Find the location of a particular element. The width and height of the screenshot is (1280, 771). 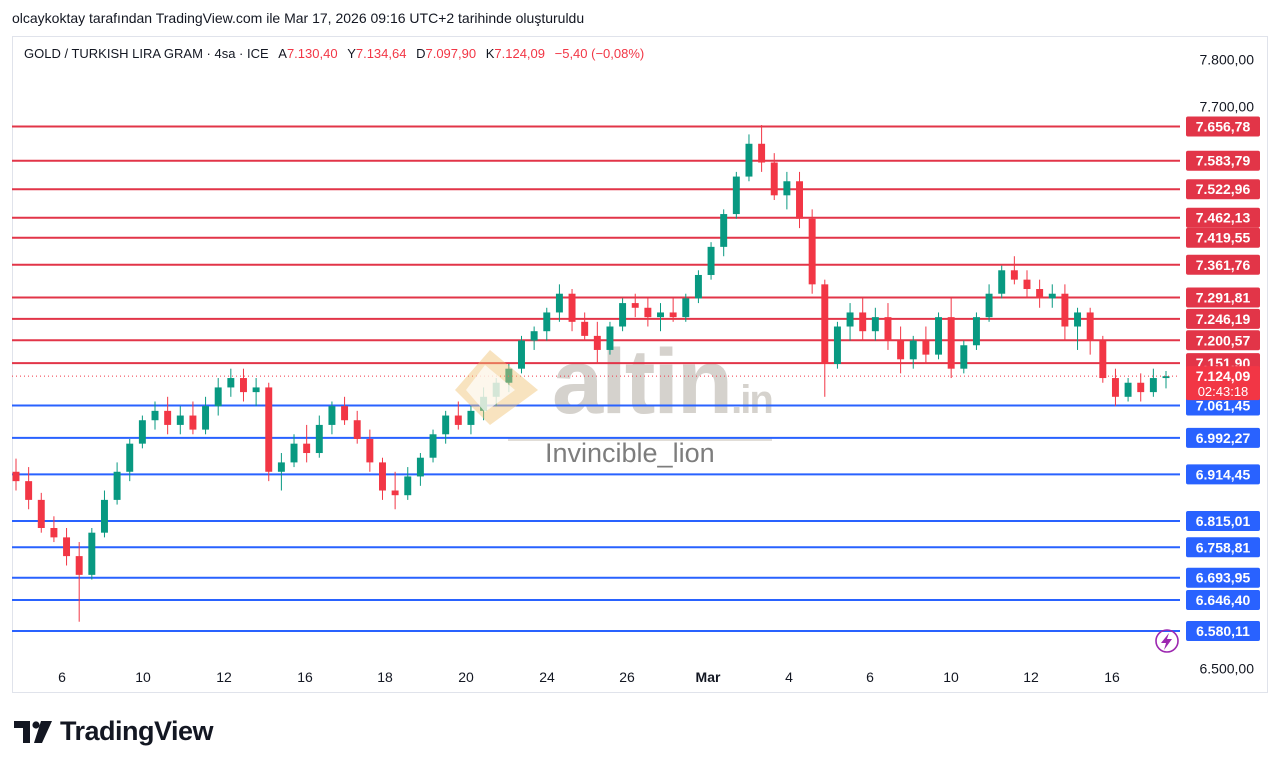

price-tick-label-2: 6.500,00 is located at coordinates (1227, 669).